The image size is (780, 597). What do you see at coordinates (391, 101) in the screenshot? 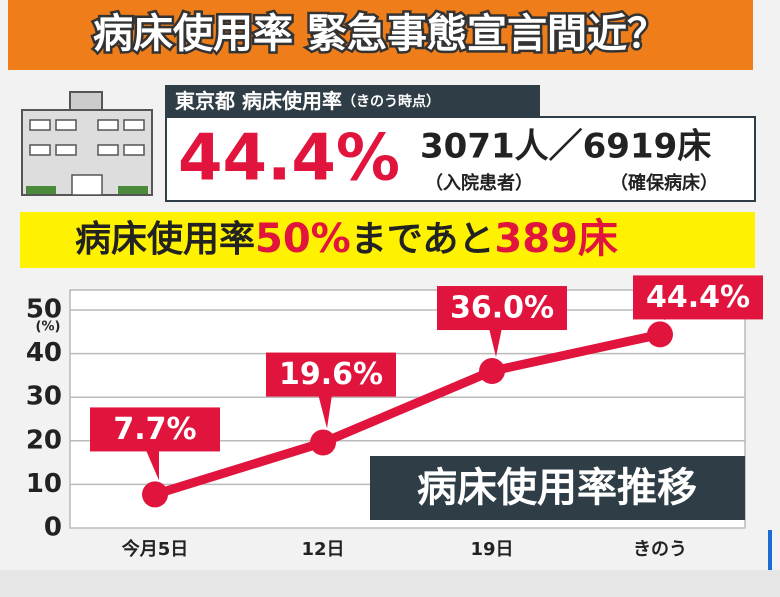
I see `summary-label-note: （きのう時点）` at bounding box center [391, 101].